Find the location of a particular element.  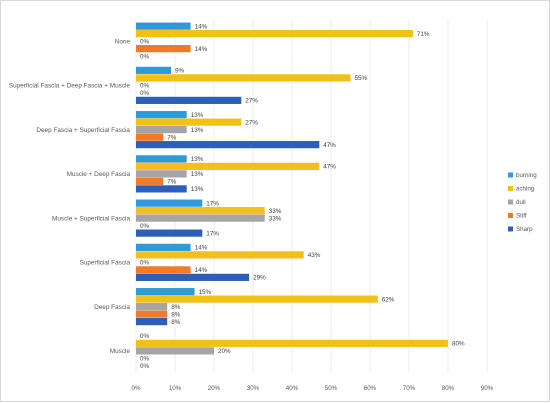

legend-swatch-dull is located at coordinates (510, 202).